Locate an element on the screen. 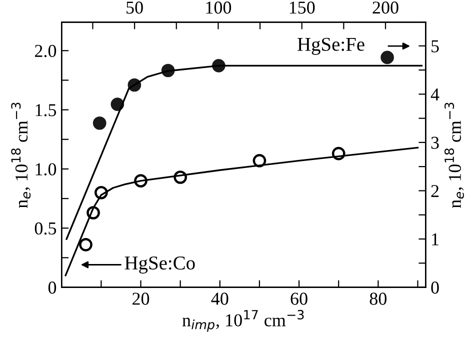 This screenshot has height=342, width=474. x-tick-label: 80 is located at coordinates (378, 298).